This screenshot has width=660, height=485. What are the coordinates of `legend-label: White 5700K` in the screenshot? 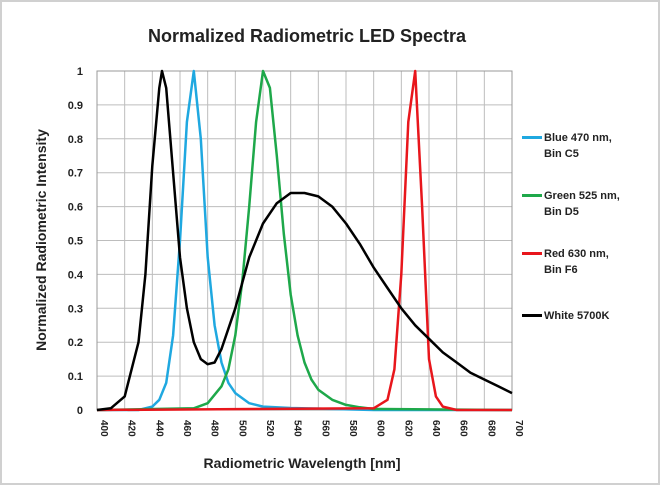 It's located at (577, 316).